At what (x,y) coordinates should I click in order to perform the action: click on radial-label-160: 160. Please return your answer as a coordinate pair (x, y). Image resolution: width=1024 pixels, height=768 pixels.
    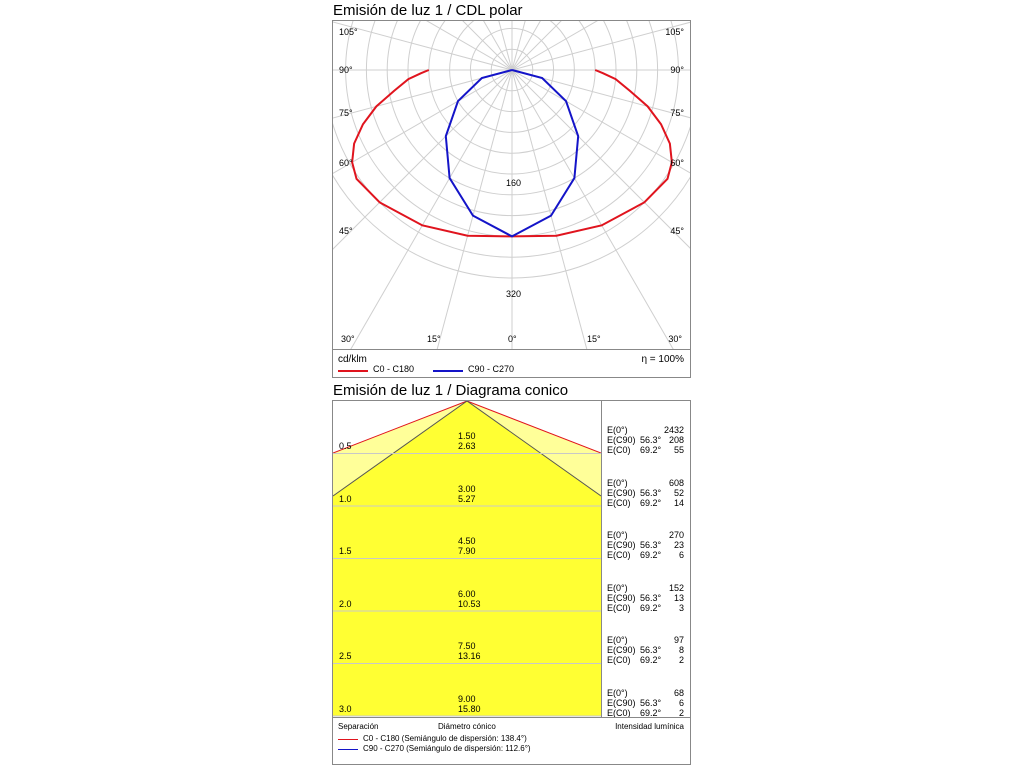
    Looking at the image, I should click on (514, 183).